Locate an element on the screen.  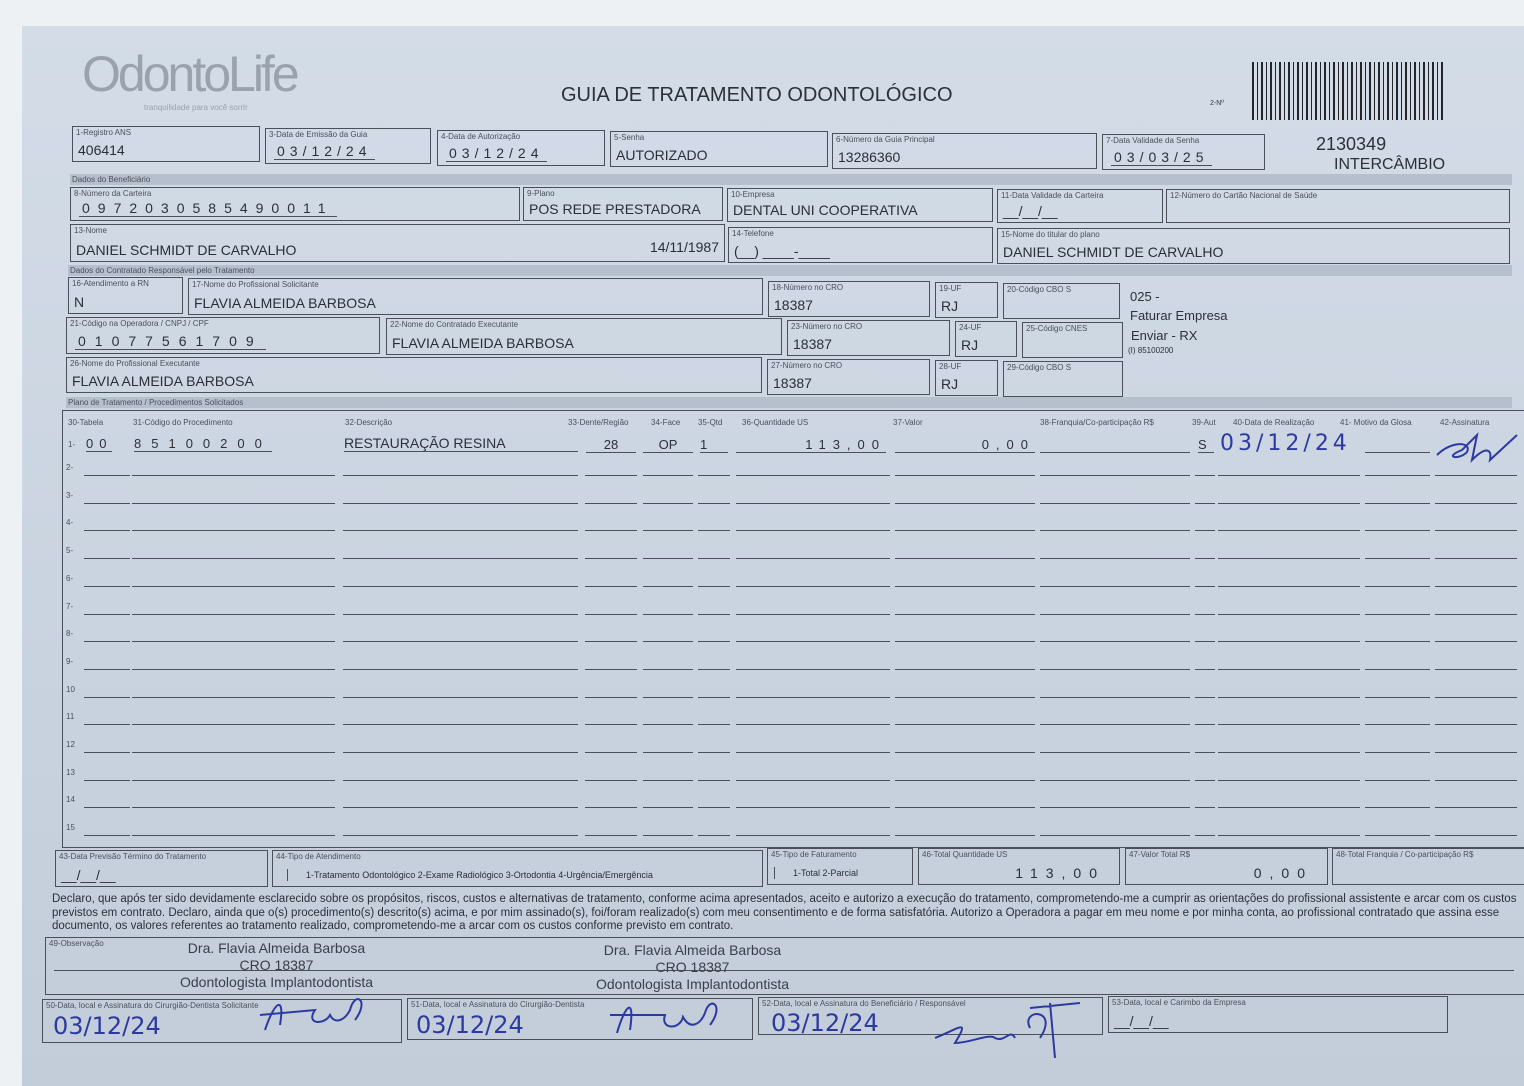
cell-dente: 28 is located at coordinates (611, 445).